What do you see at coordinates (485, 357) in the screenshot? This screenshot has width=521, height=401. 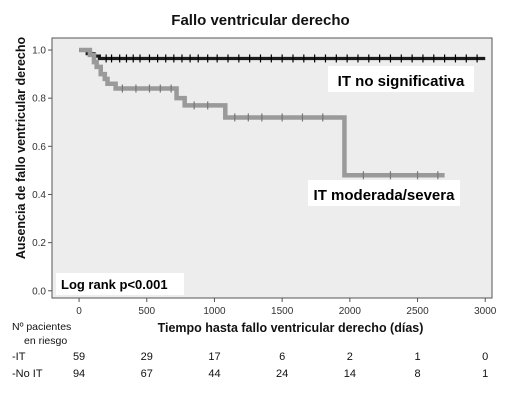 I see `risk-cell: 0` at bounding box center [485, 357].